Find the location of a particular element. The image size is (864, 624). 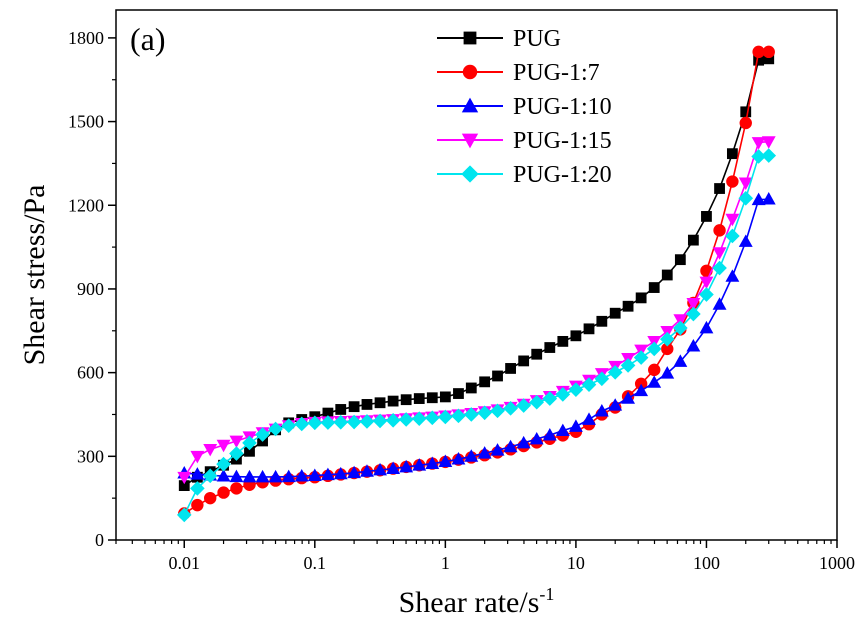

y-tick-label: 900 is located at coordinates (90, 289).